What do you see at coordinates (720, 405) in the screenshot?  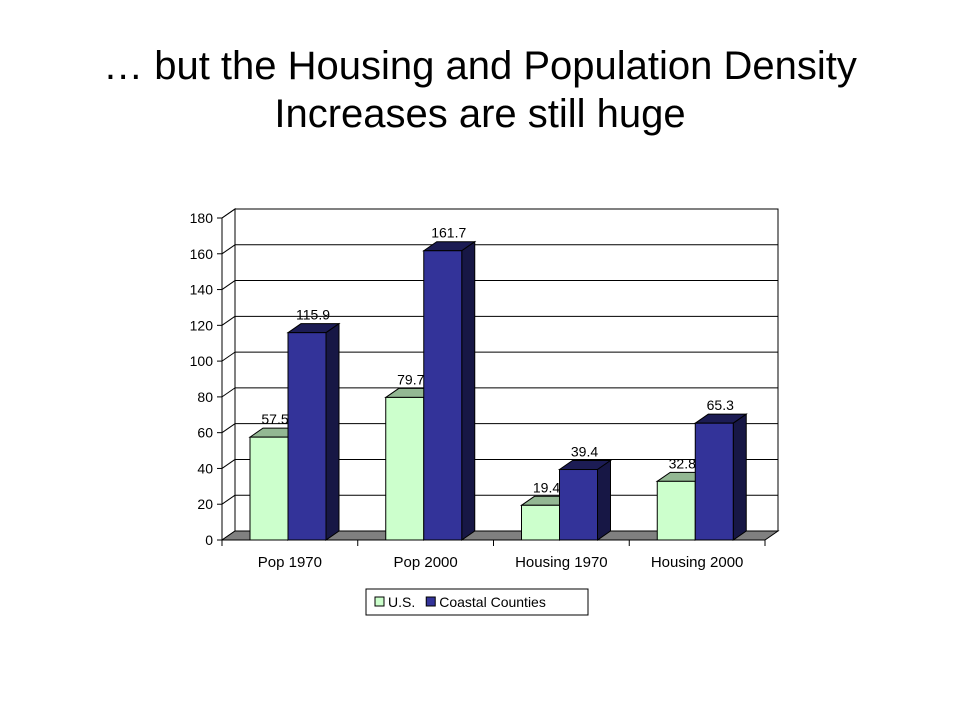 I see `data-label: 65.3` at bounding box center [720, 405].